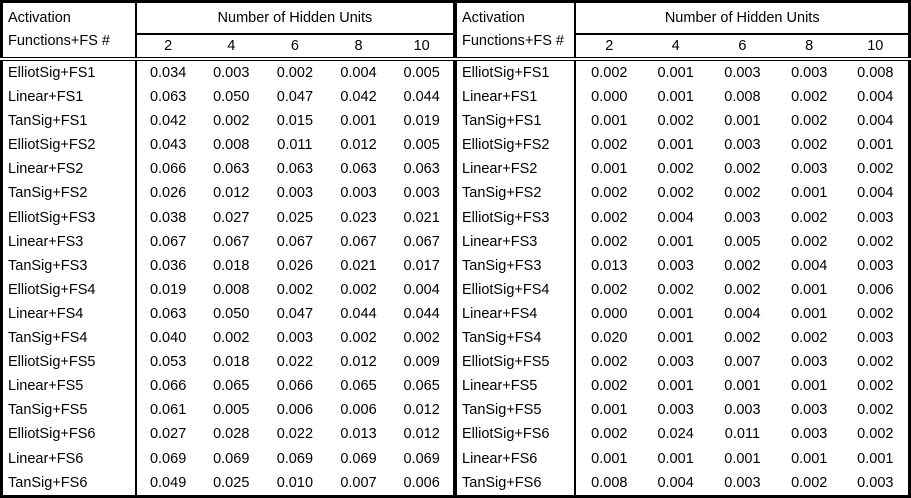 Image resolution: width=911 pixels, height=498 pixels. I want to click on value-cell: 0.018, so click(231, 265).